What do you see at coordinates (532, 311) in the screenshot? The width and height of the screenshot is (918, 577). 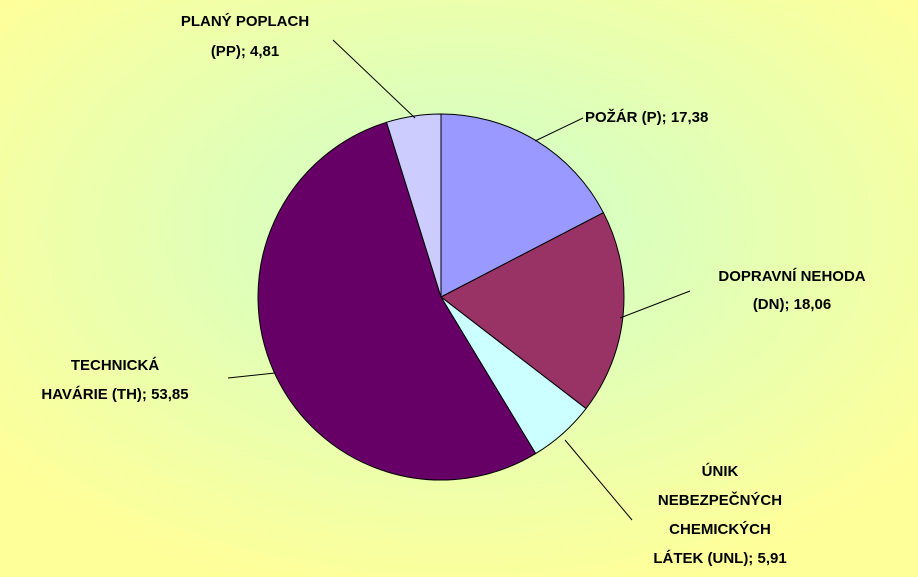 I see `pie-slice` at bounding box center [532, 311].